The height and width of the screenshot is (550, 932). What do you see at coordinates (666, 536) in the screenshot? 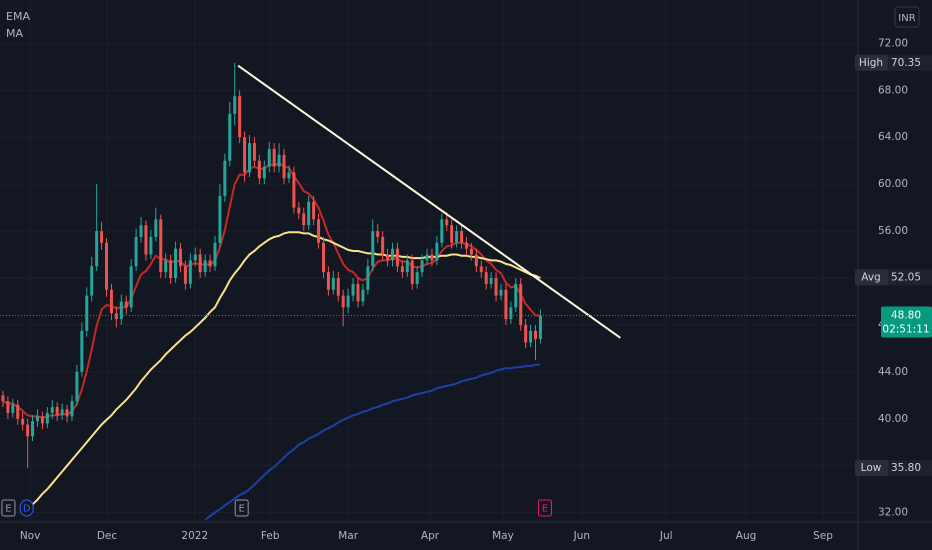
I see `x-tick-label: Jul` at bounding box center [666, 536].